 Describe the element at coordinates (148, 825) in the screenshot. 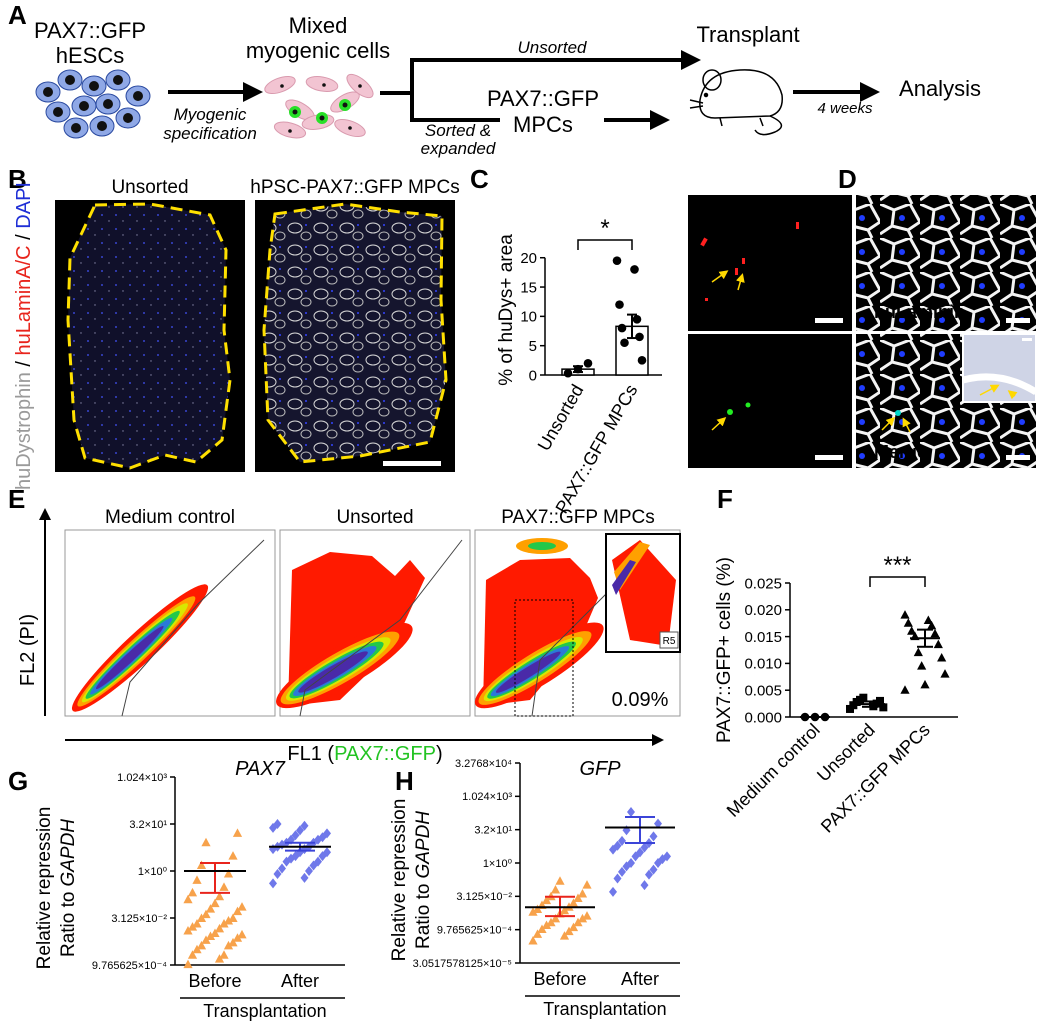

I see `y-tick-label: 3.2×10¹` at that location.